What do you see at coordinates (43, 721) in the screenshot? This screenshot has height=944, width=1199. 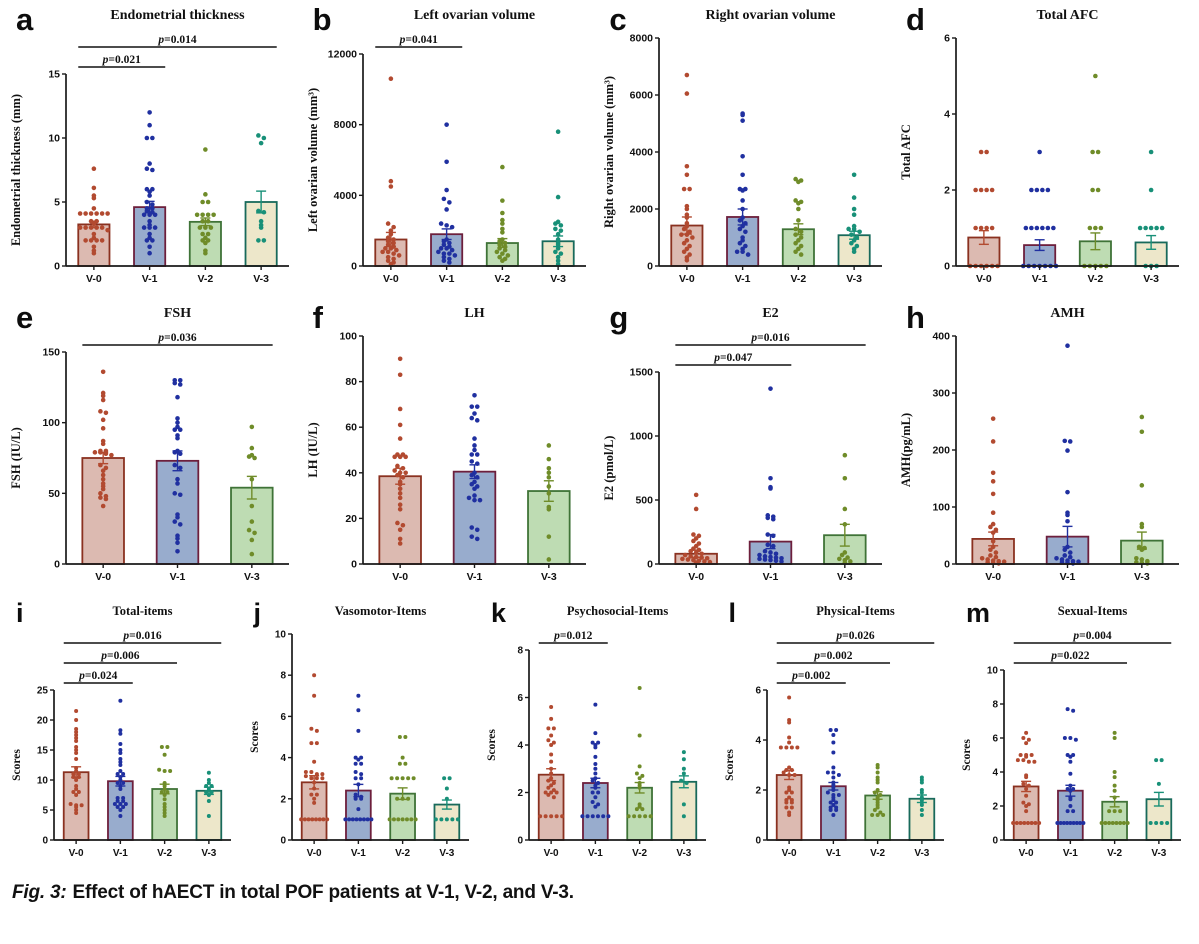 I see `y-tick-label: 20` at bounding box center [43, 721].